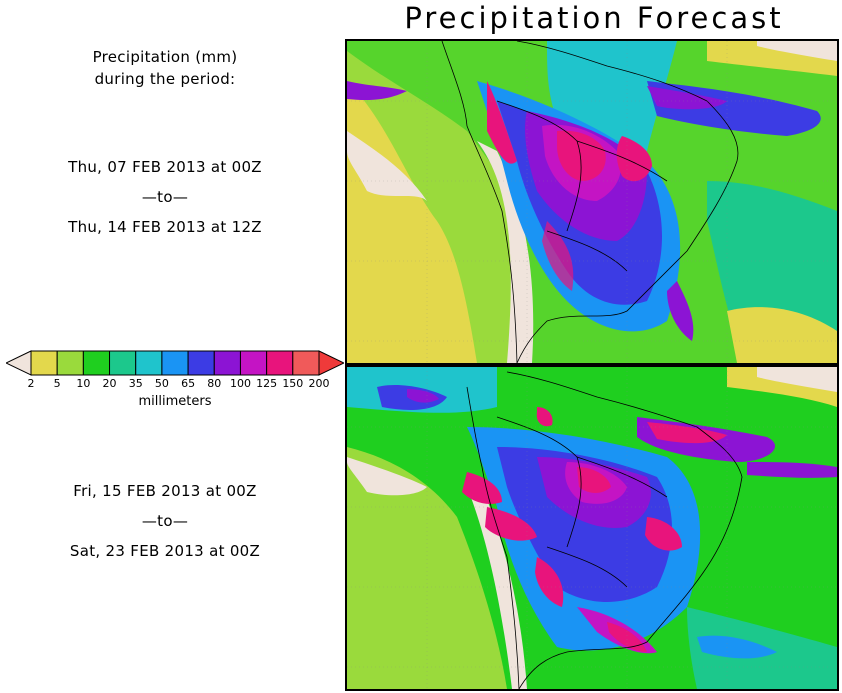 Image resolution: width=842 pixels, height=693 pixels. I want to click on legend-tick-label: 65, so click(188, 383).